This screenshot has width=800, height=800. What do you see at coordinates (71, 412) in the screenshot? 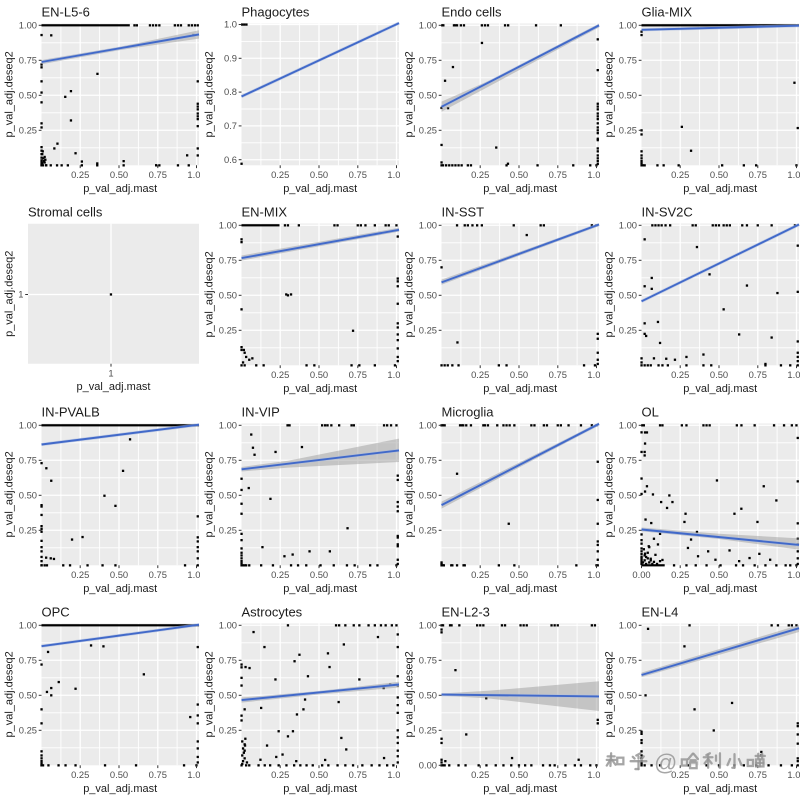
I see `svg-text: IN-PVALB` at bounding box center [71, 412].